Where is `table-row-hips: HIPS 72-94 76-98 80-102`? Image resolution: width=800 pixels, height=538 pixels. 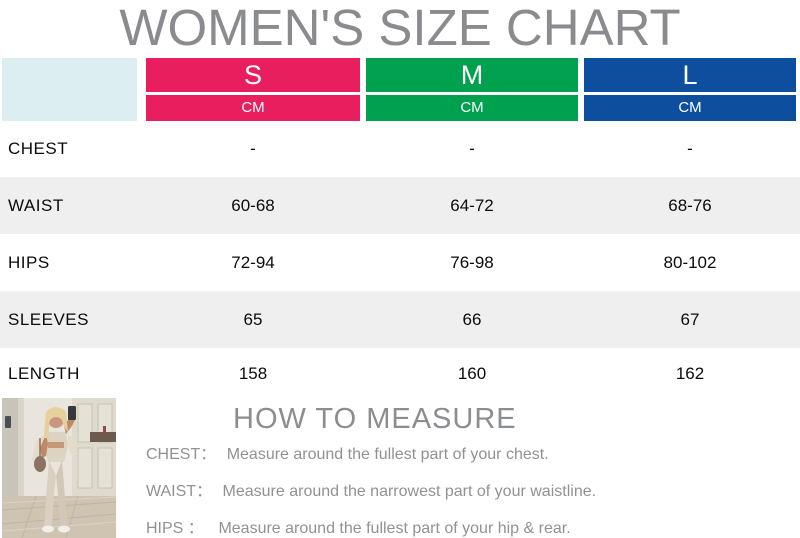 table-row-hips: HIPS 72-94 76-98 80-102 is located at coordinates (400, 262).